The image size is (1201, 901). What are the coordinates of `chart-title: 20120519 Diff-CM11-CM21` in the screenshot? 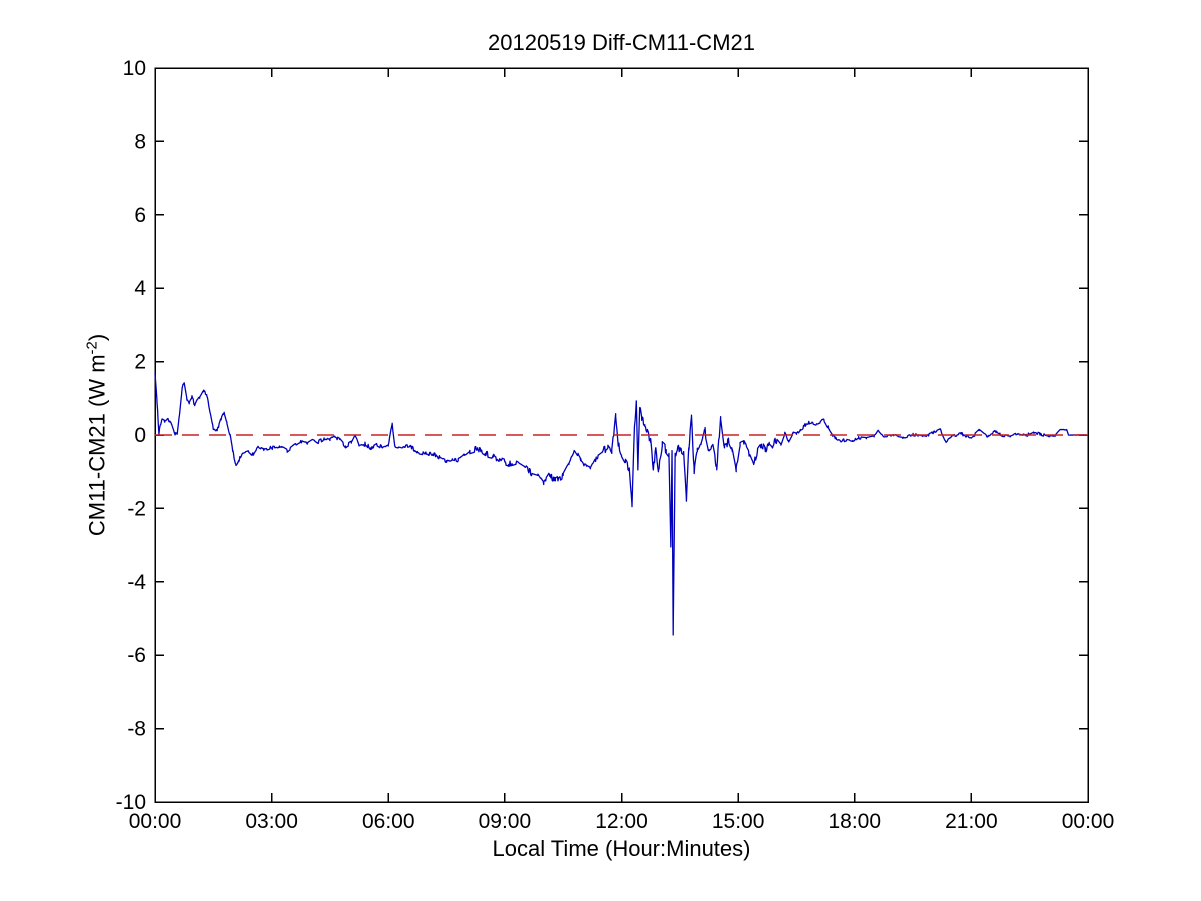 It's located at (621, 42).